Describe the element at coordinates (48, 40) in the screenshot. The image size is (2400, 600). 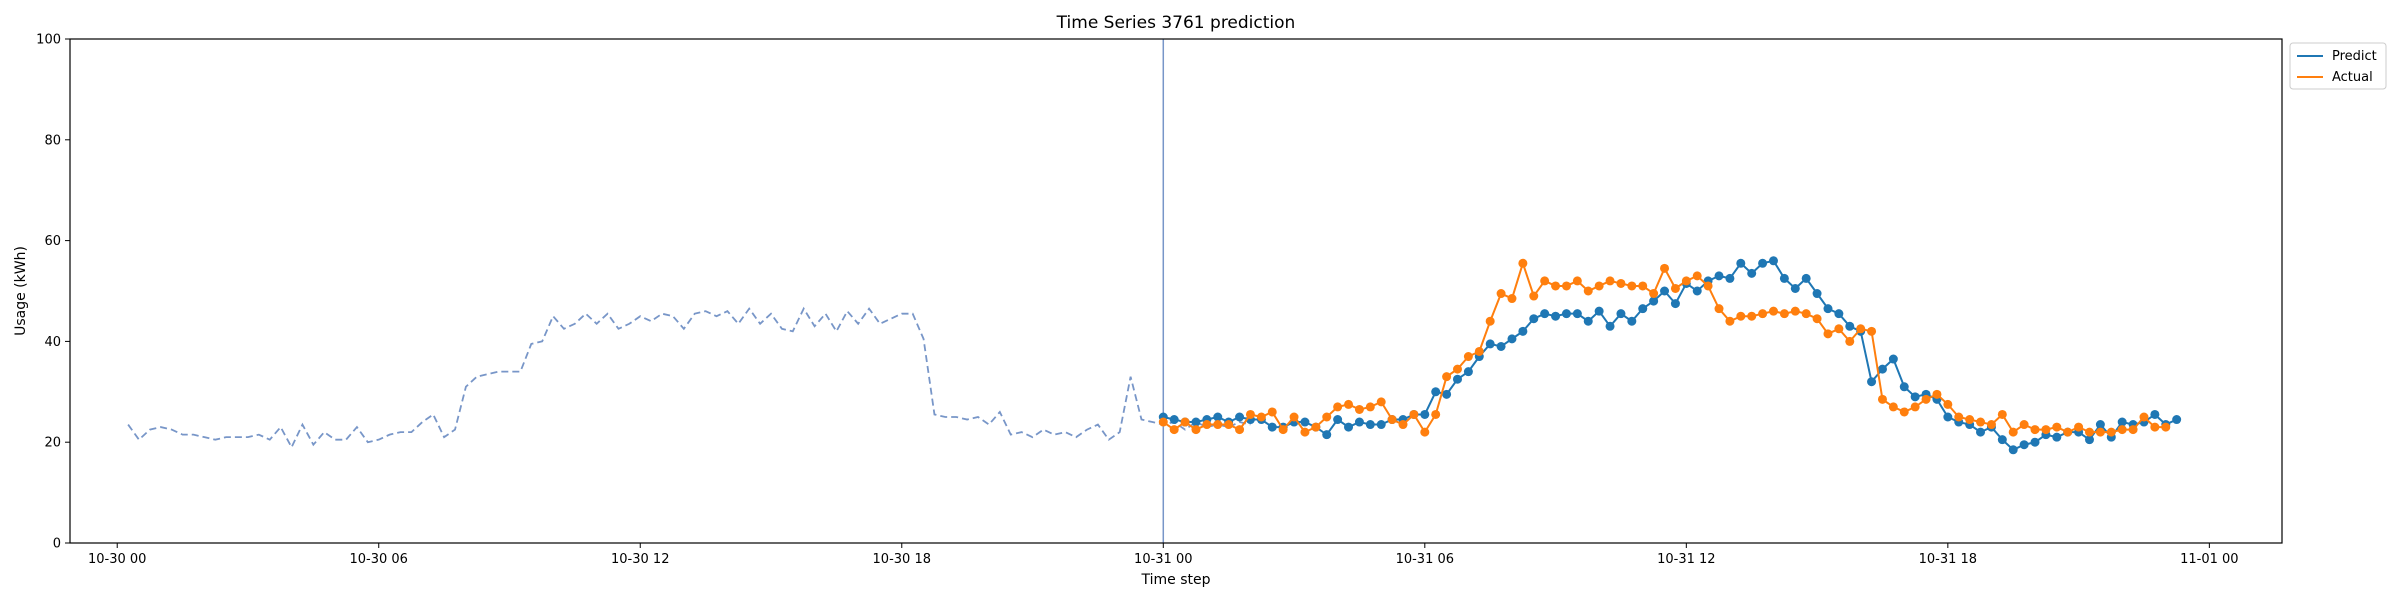
I see `y-tick-label: 100` at that location.